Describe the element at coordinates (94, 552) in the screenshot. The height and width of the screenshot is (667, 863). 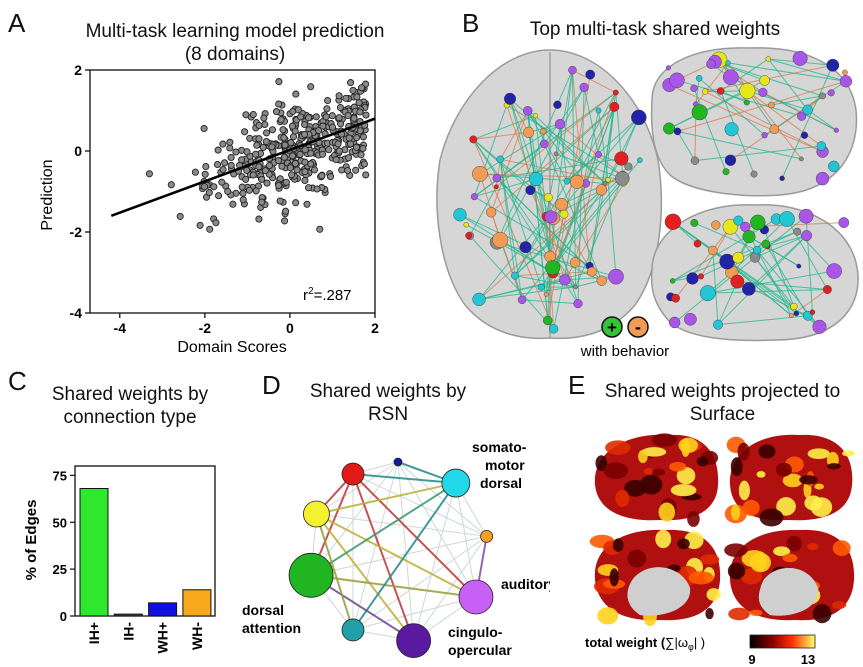
I see `bar-ih-plus` at that location.